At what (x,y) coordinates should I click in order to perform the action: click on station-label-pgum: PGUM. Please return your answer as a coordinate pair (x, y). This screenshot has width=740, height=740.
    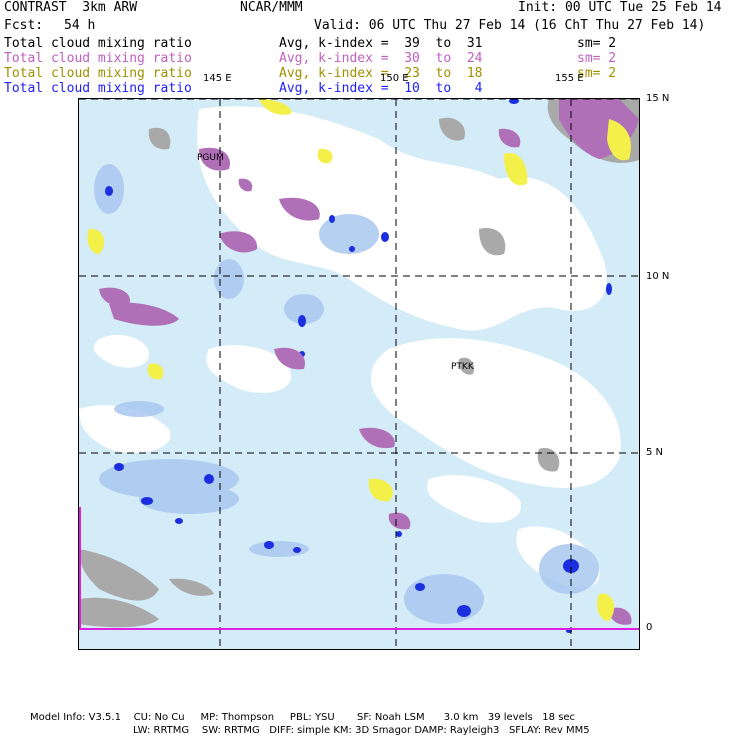
    Looking at the image, I should click on (210, 158).